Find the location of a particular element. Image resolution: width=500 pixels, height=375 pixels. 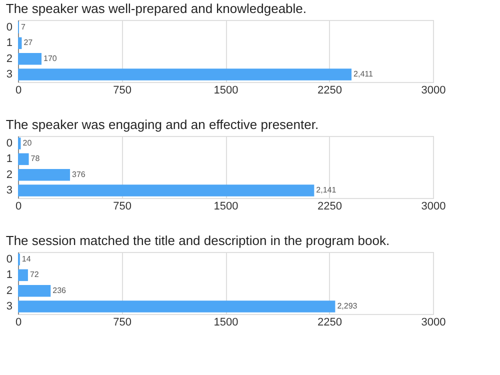

chart-title: The session matched the title and description in the program book. is located at coordinates (198, 240).